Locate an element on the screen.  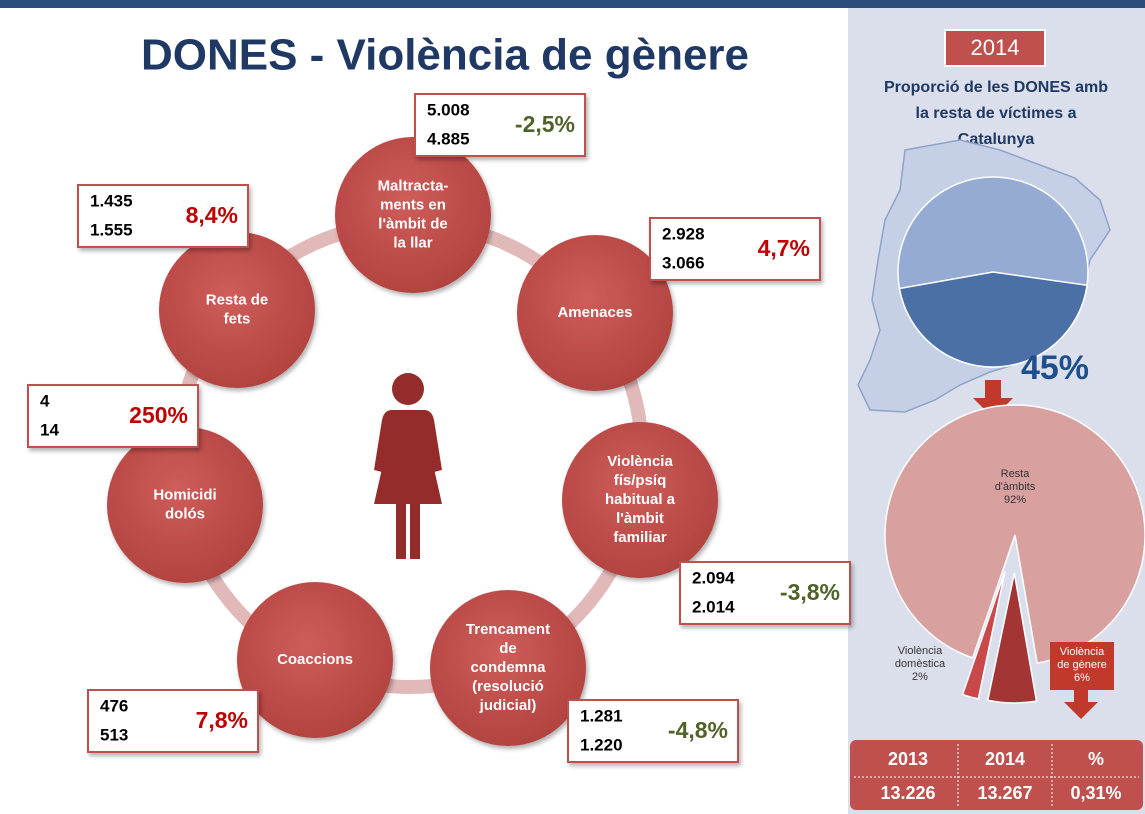
value: 2.094 is located at coordinates (713, 577).